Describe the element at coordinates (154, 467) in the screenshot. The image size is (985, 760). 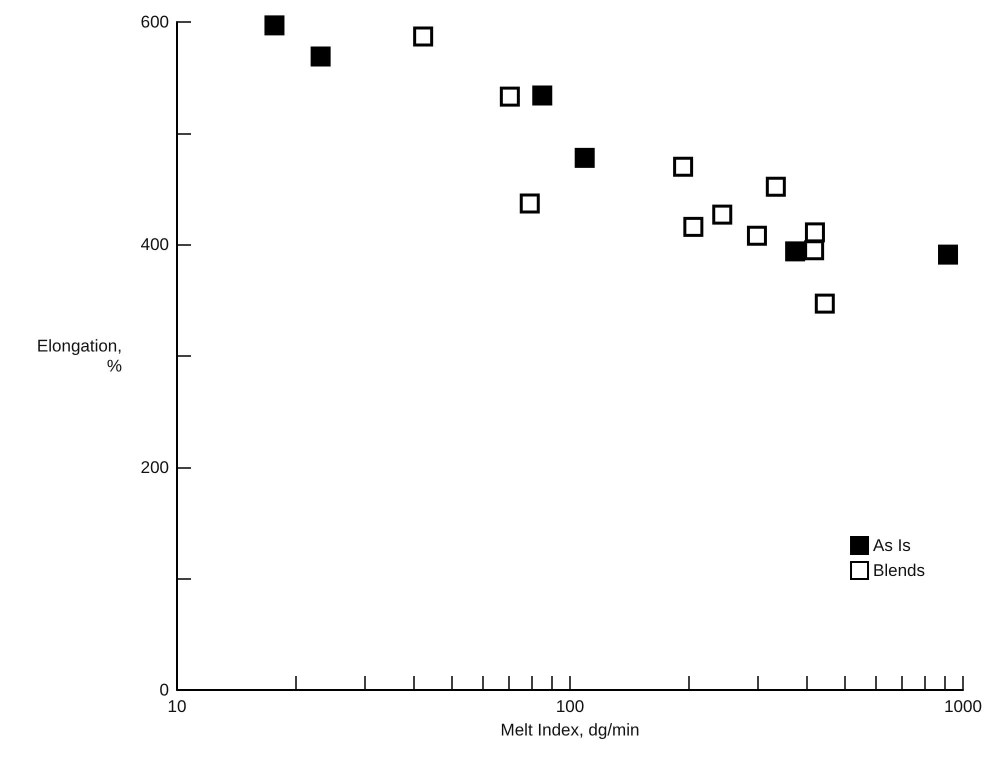
I see `y-tick-label: 200` at that location.